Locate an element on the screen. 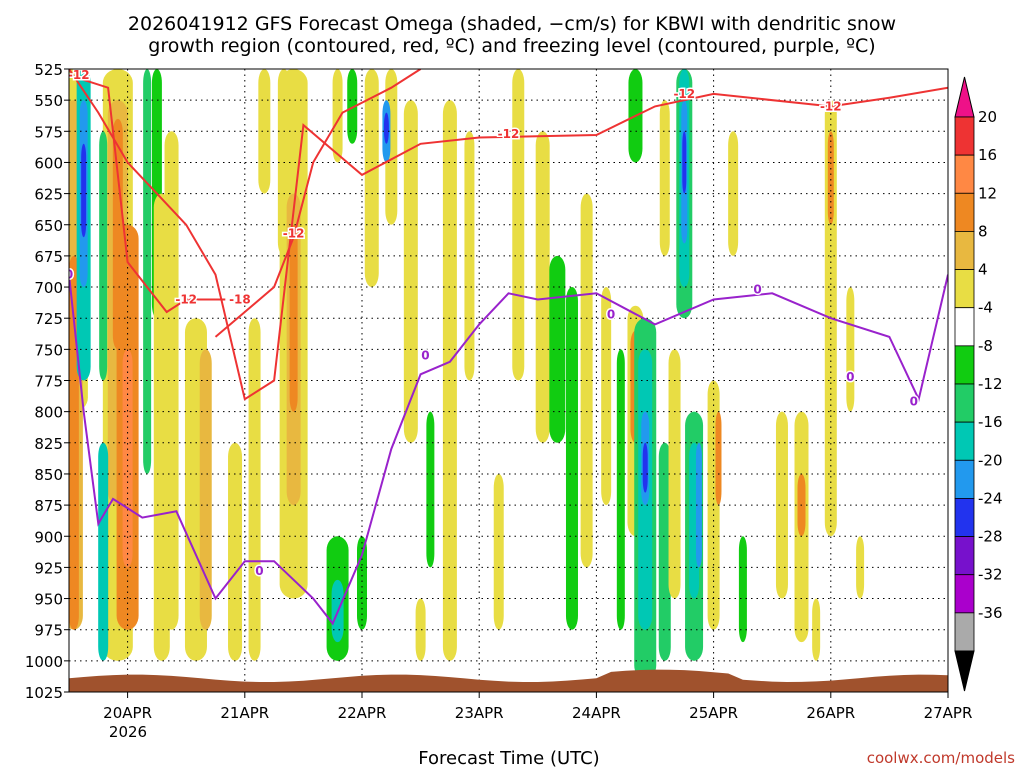  x-tick-label: 22APR is located at coordinates (362, 713).